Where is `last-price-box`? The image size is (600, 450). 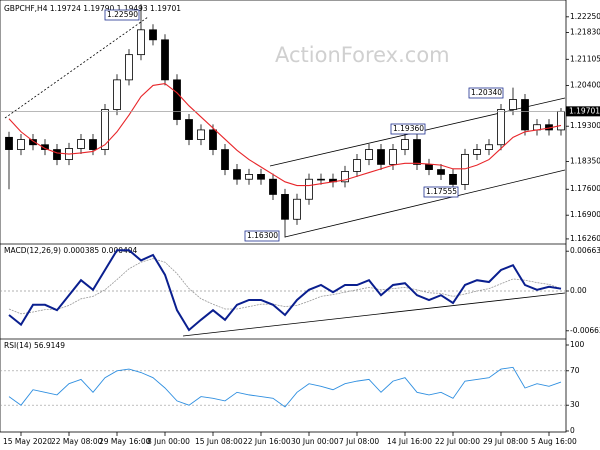 last-price-box is located at coordinates (583, 111).